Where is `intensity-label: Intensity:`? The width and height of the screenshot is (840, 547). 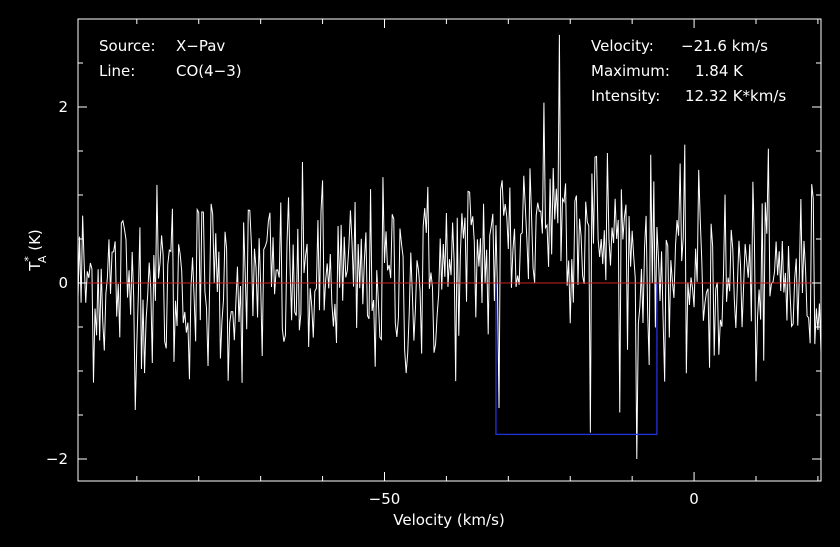
intensity-label: Intensity: is located at coordinates (625, 96).